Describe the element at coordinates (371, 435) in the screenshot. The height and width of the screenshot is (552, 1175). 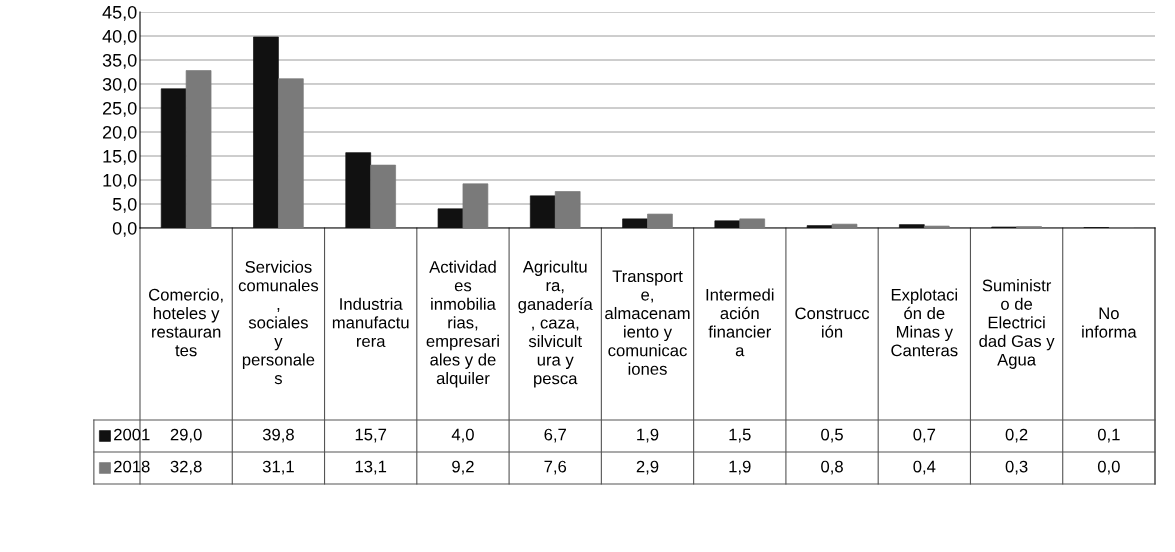
I see `data-label: 15,7` at that location.